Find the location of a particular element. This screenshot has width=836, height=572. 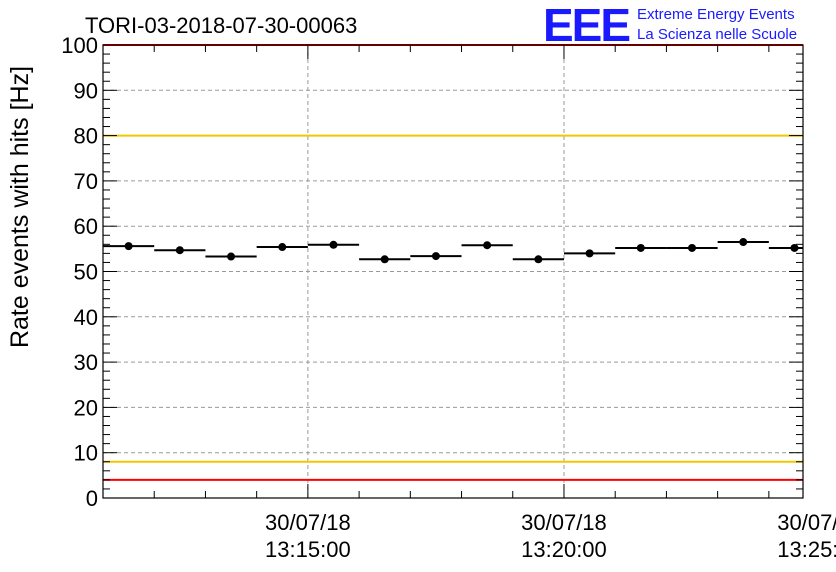

y-tick-label: 90 is located at coordinates (86, 90).